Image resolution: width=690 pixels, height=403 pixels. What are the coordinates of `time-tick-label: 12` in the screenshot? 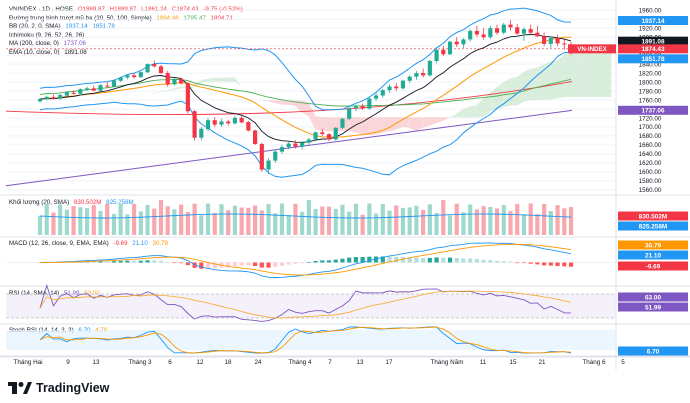 It's located at (200, 362).